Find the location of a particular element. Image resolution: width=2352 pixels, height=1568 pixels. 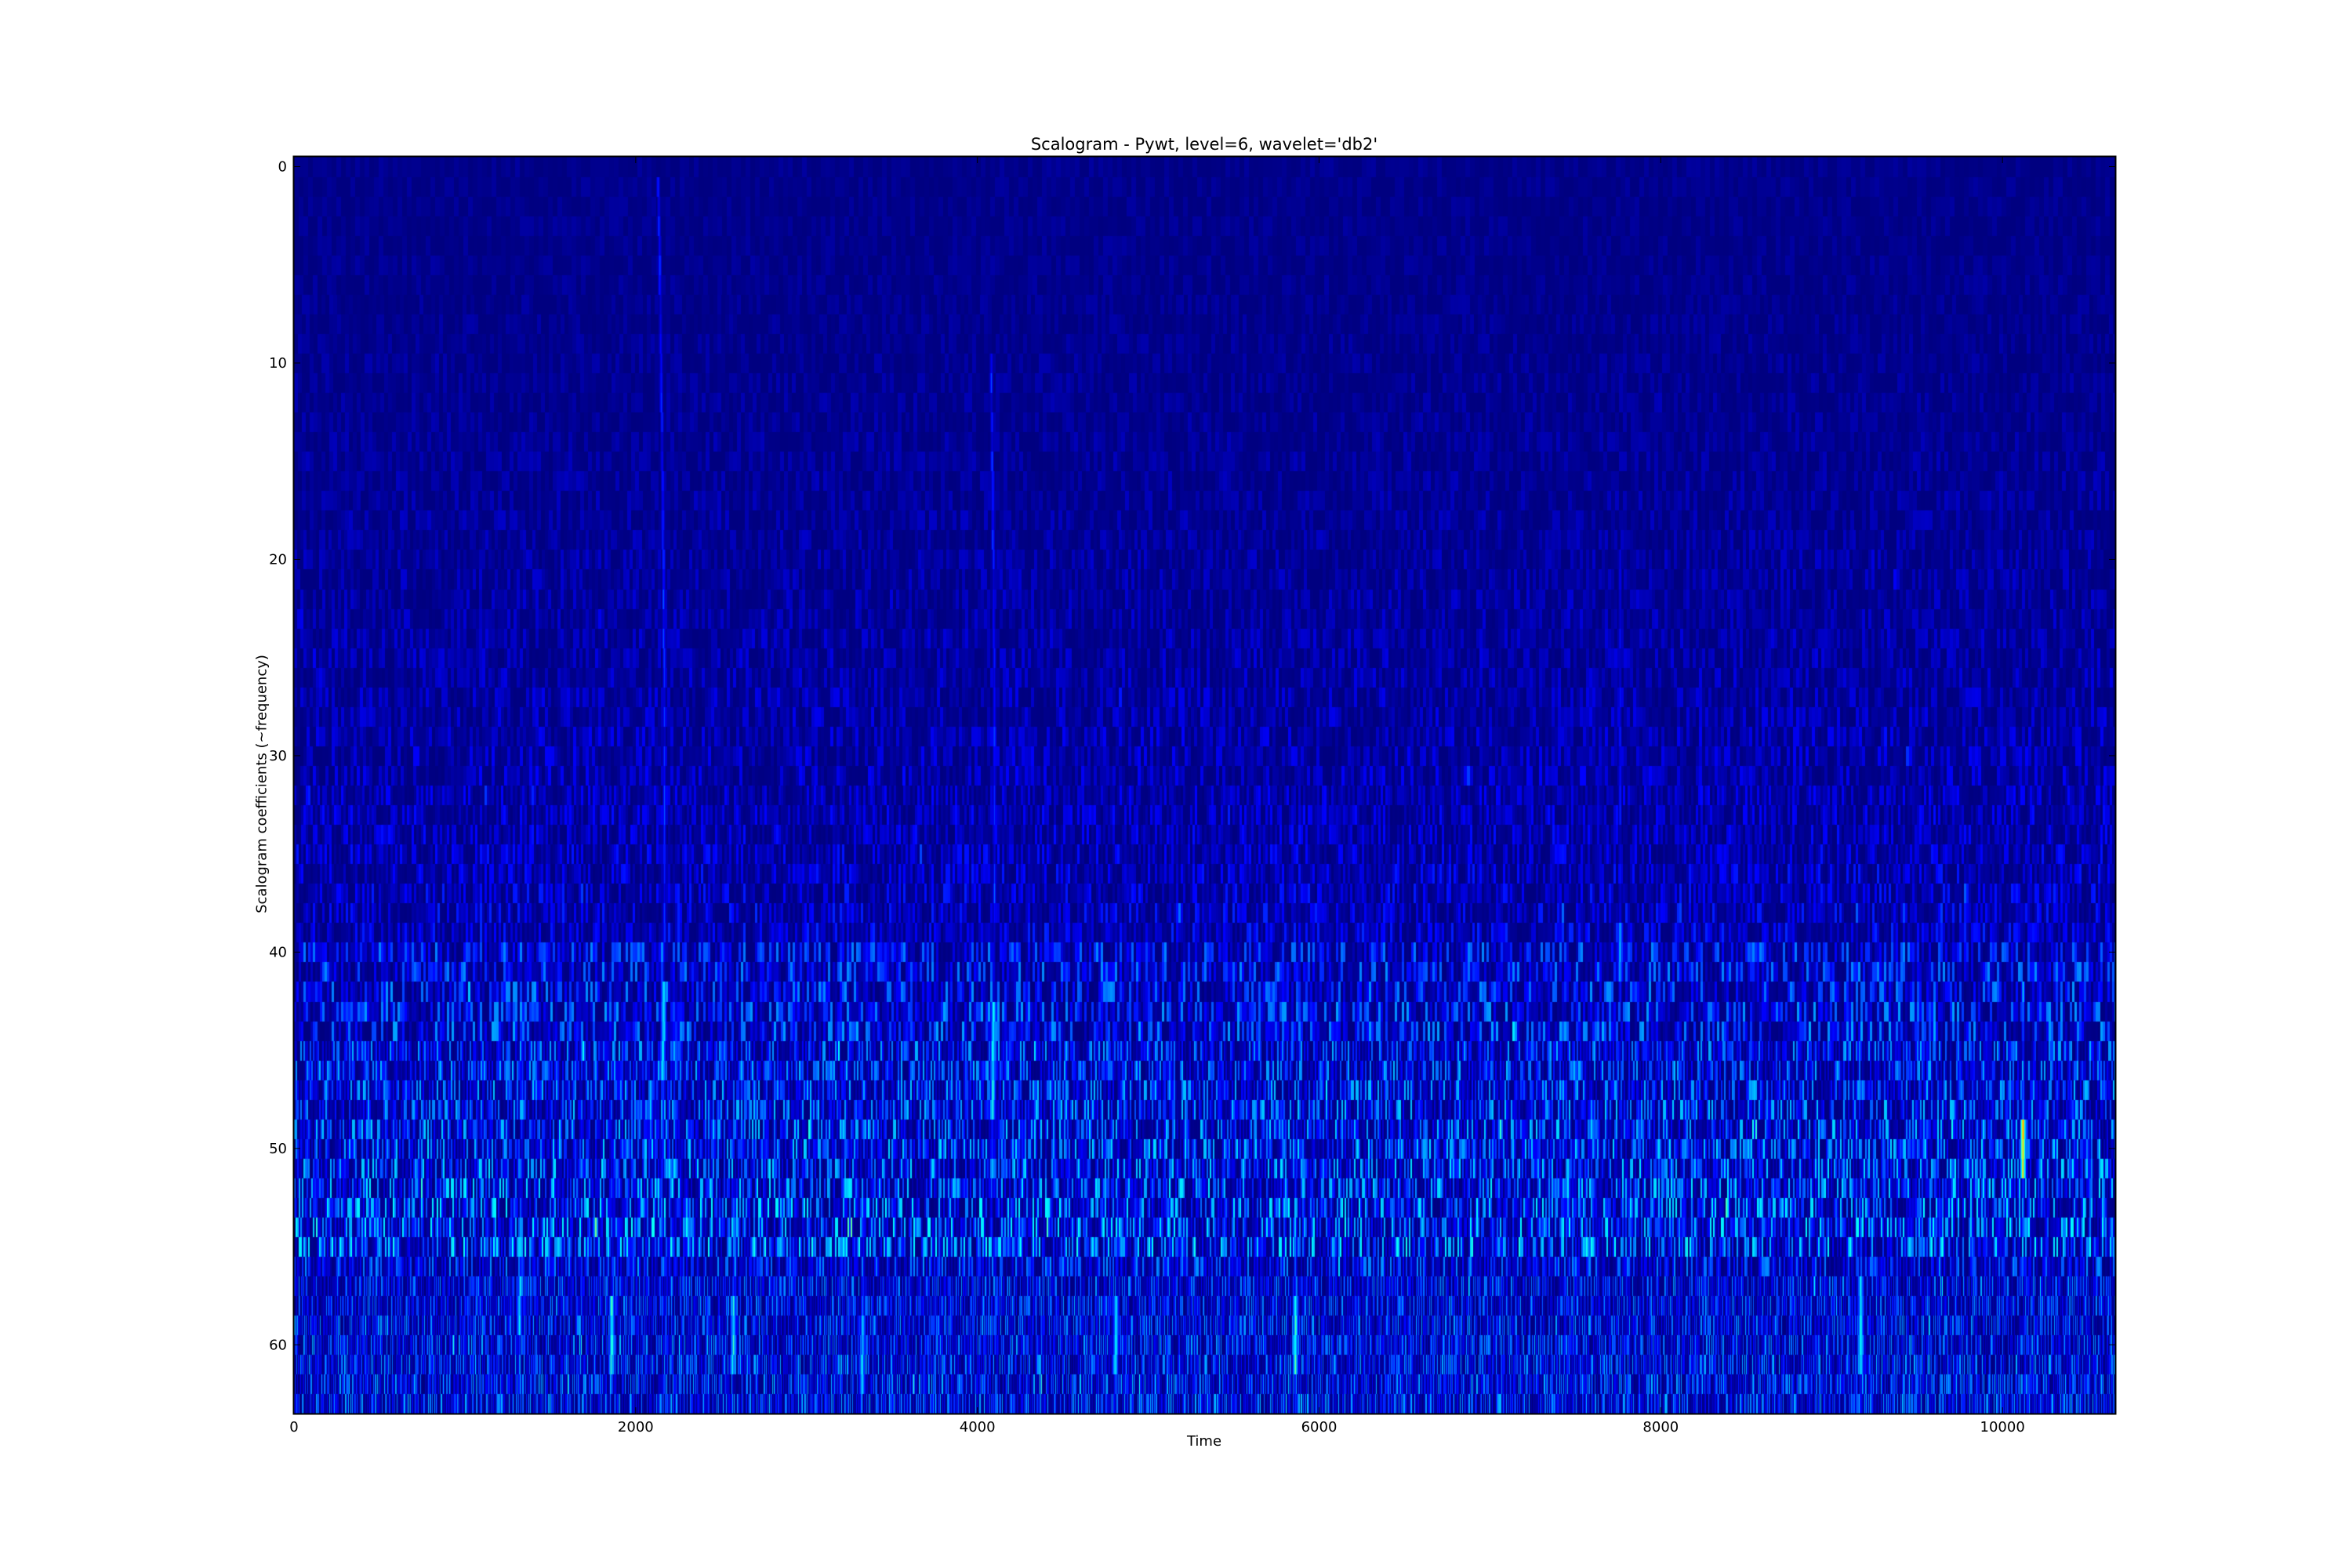

x-tick-label: 2000 is located at coordinates (636, 1427).